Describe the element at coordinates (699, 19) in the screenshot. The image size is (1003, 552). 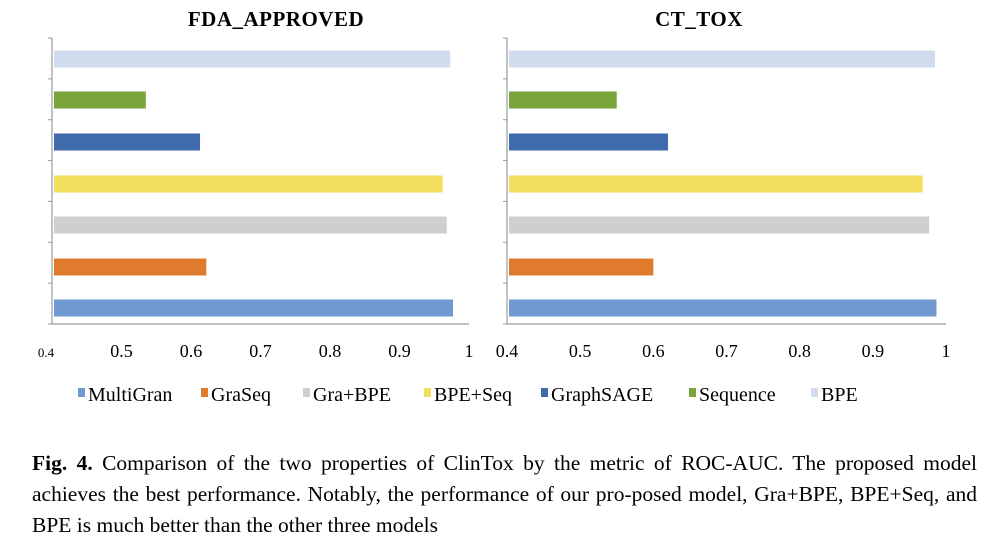
I see `chart-title: CT_TOX` at that location.